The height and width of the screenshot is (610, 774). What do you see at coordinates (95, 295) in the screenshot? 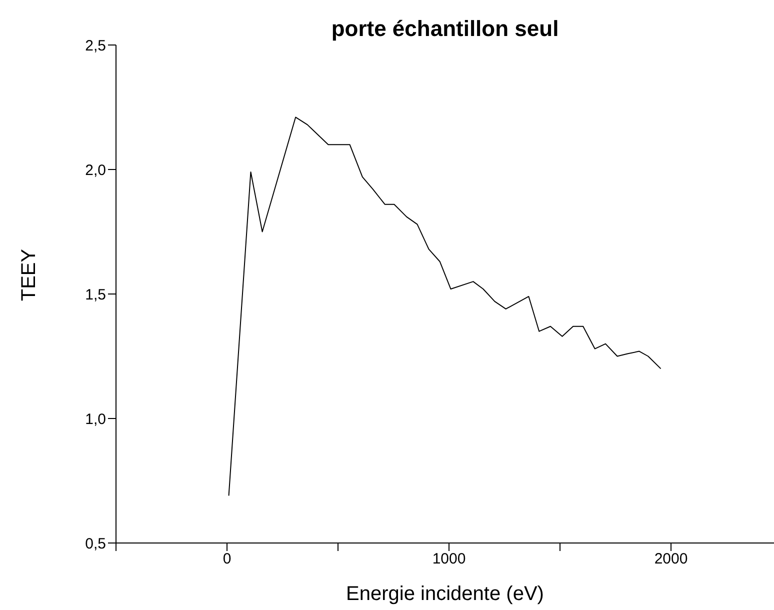
I see `y-tick-label: 1,5` at bounding box center [95, 295].